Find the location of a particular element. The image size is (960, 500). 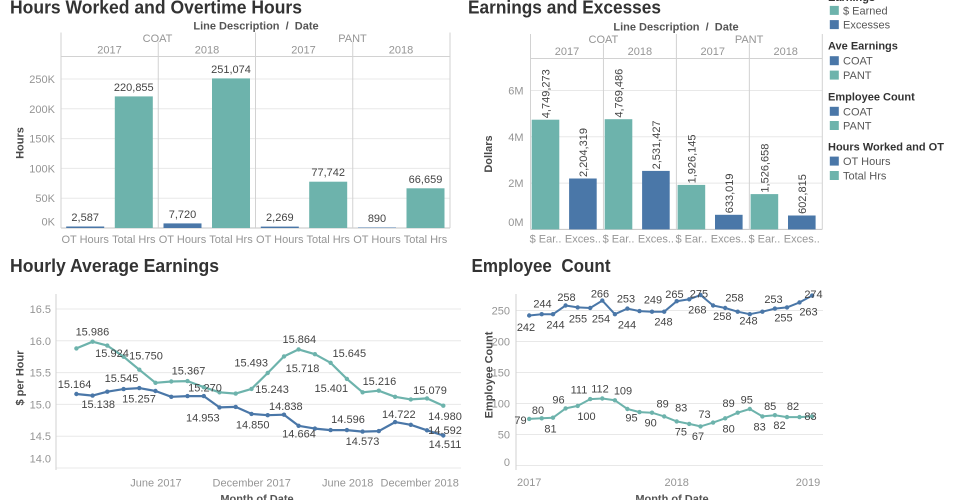

svg-text: 14.5 is located at coordinates (40, 437).